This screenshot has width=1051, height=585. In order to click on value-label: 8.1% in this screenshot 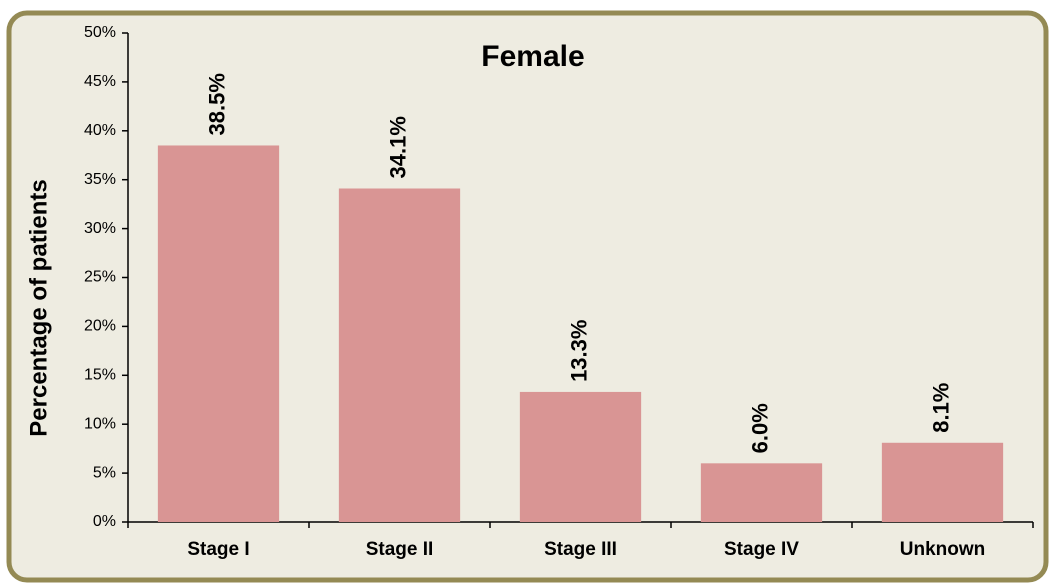, I will do `click(940, 408)`.